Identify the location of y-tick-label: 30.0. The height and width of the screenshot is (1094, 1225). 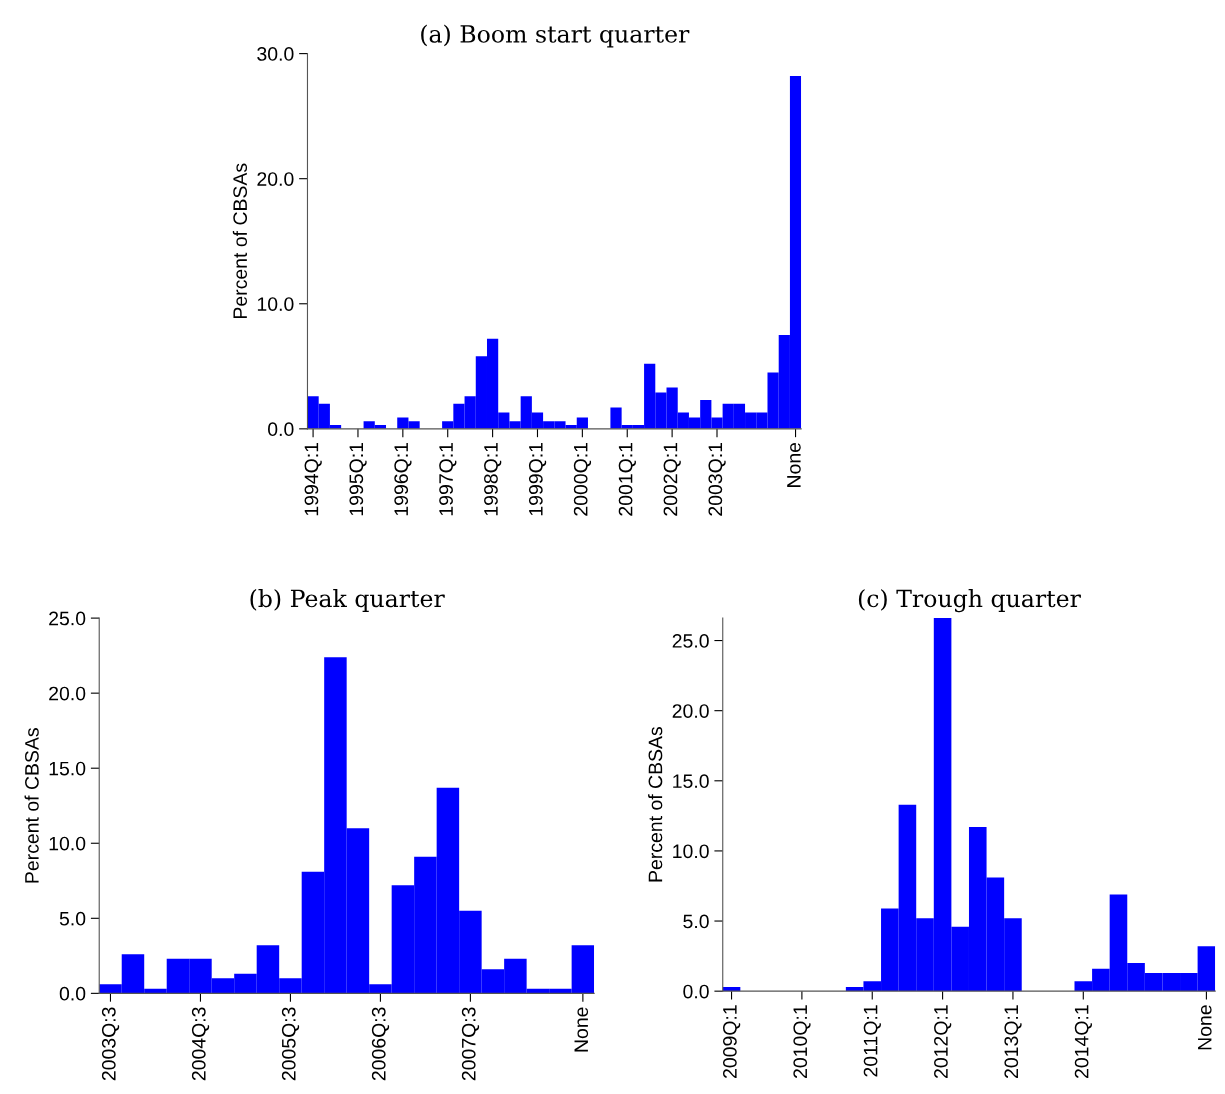
(275, 54).